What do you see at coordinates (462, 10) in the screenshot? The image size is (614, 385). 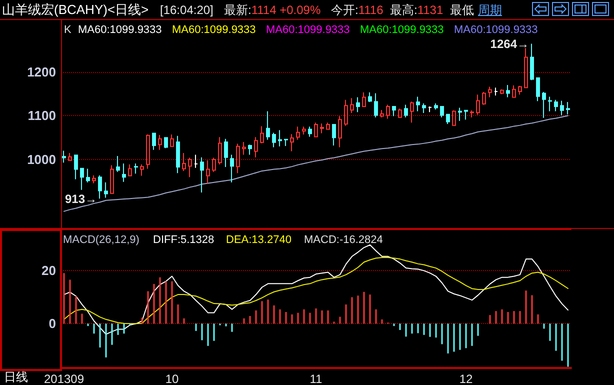 I see `text: 最低` at bounding box center [462, 10].